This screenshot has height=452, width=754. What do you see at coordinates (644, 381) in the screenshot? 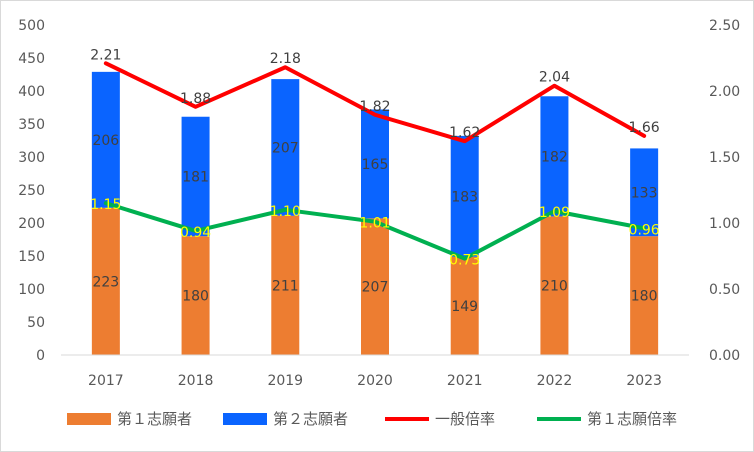
I see `x-tick-2023: 2023` at bounding box center [644, 381].